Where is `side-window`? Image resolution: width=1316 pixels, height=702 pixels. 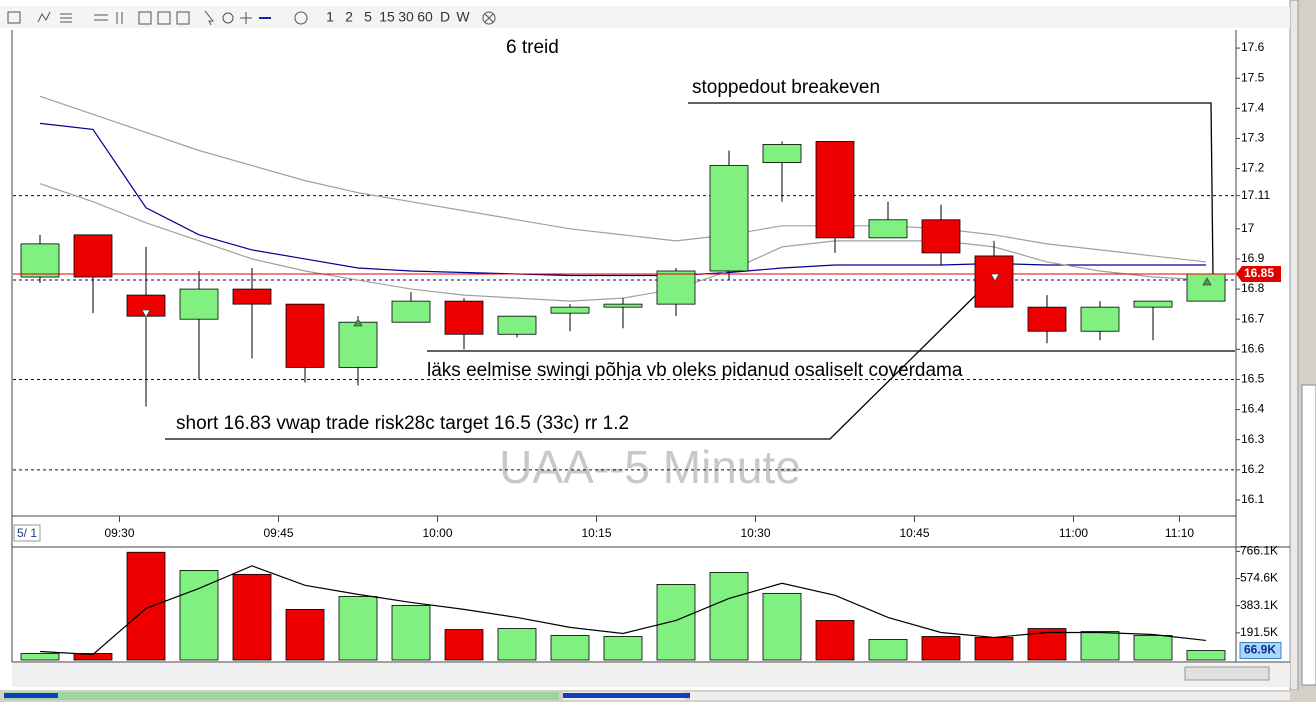 side-window is located at coordinates (1308, 535).